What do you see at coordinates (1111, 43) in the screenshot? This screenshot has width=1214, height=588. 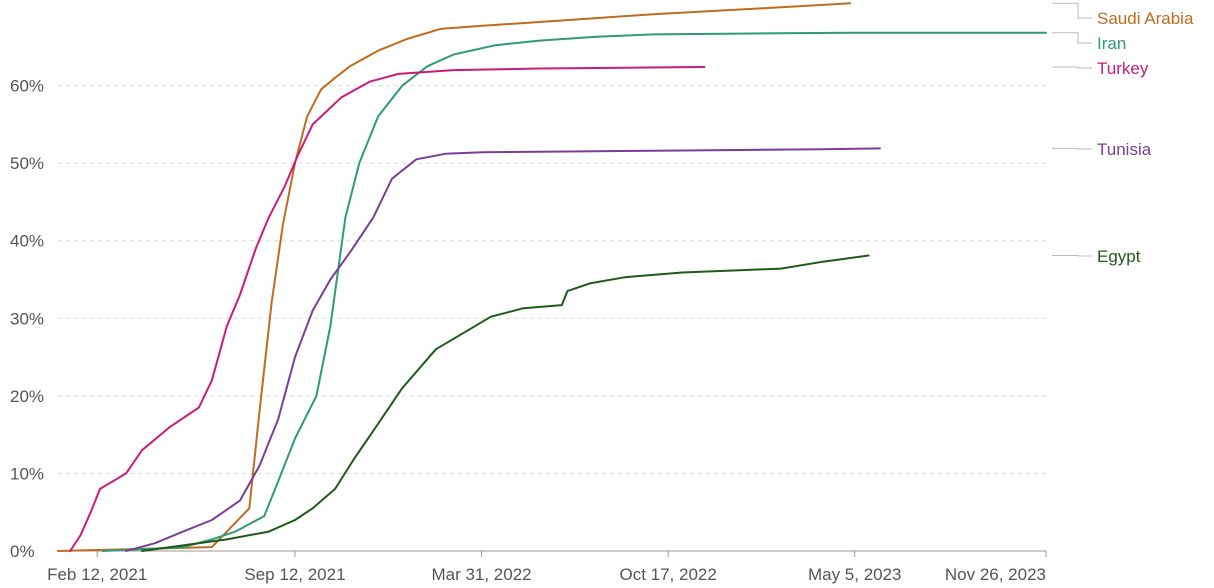 I see `legend-label-iran: Iran` at bounding box center [1111, 43].